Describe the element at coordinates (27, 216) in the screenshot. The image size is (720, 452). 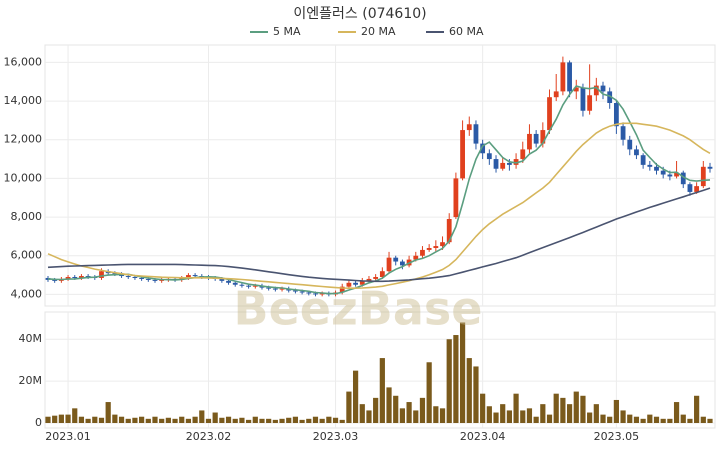
I see `y-tick-label: 8,000` at that location.